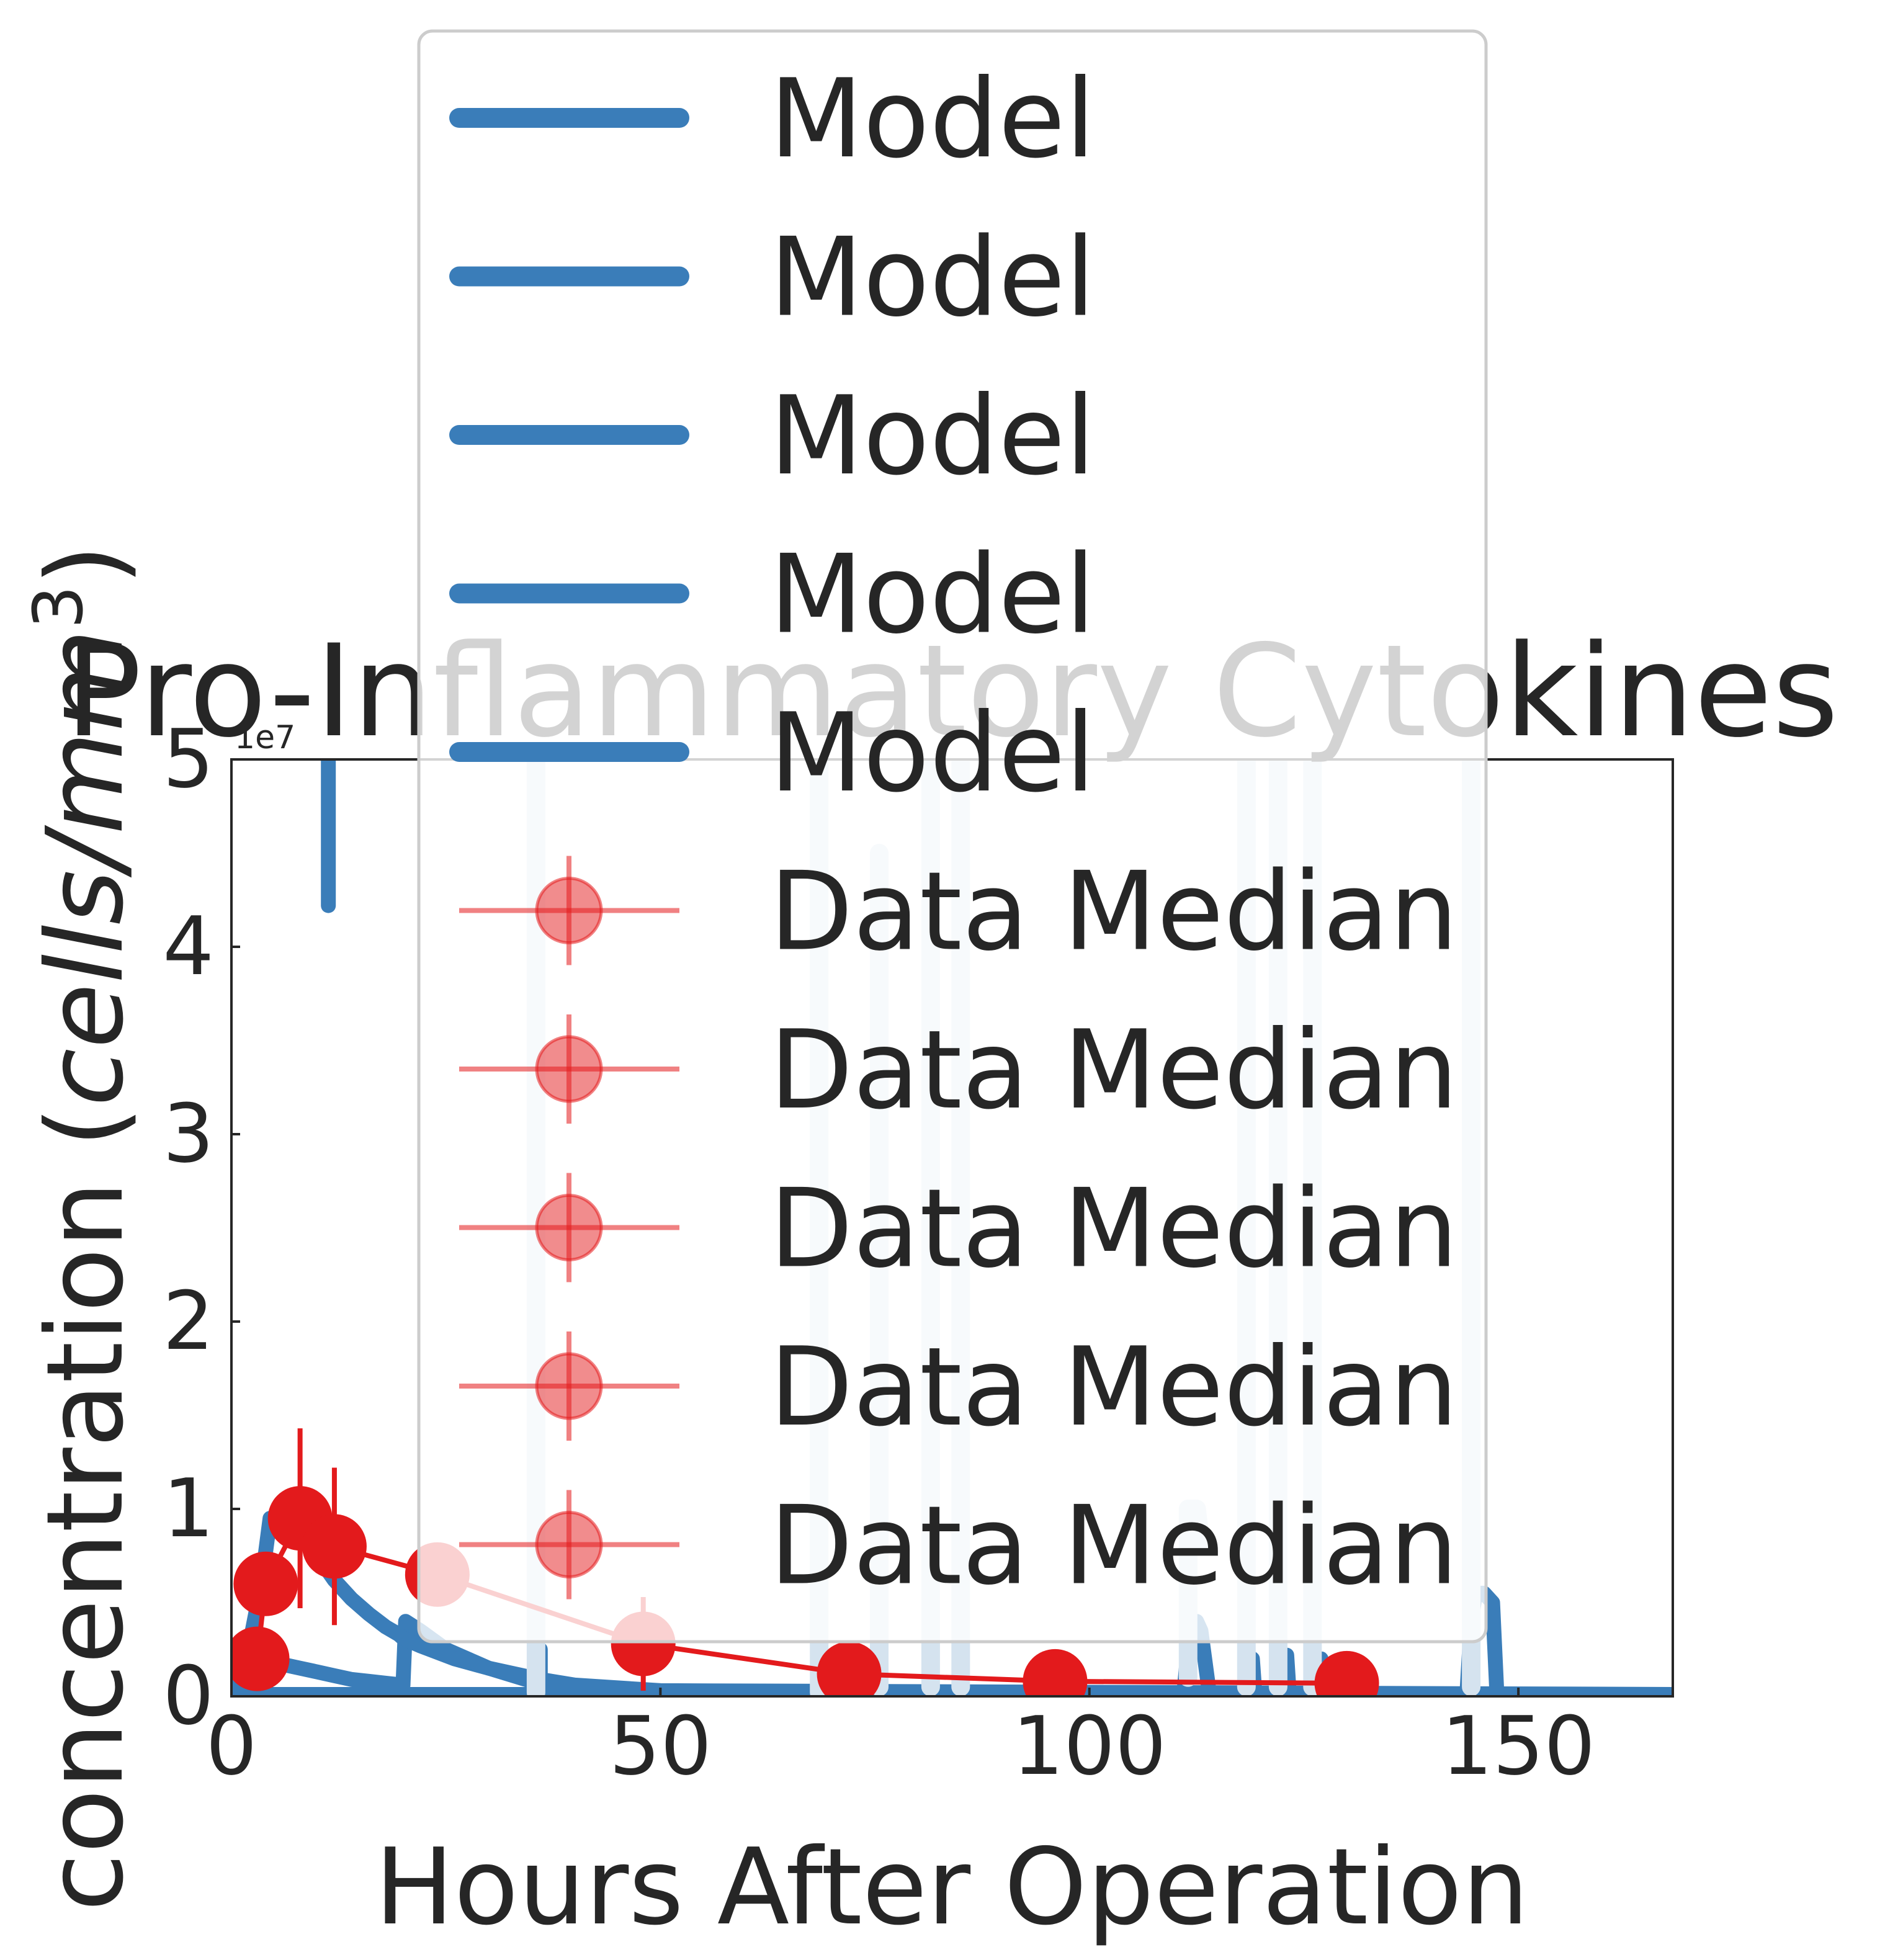 The height and width of the screenshot is (1960, 1885). Describe the element at coordinates (189, 759) in the screenshot. I see `y-tick-label: 5` at that location.